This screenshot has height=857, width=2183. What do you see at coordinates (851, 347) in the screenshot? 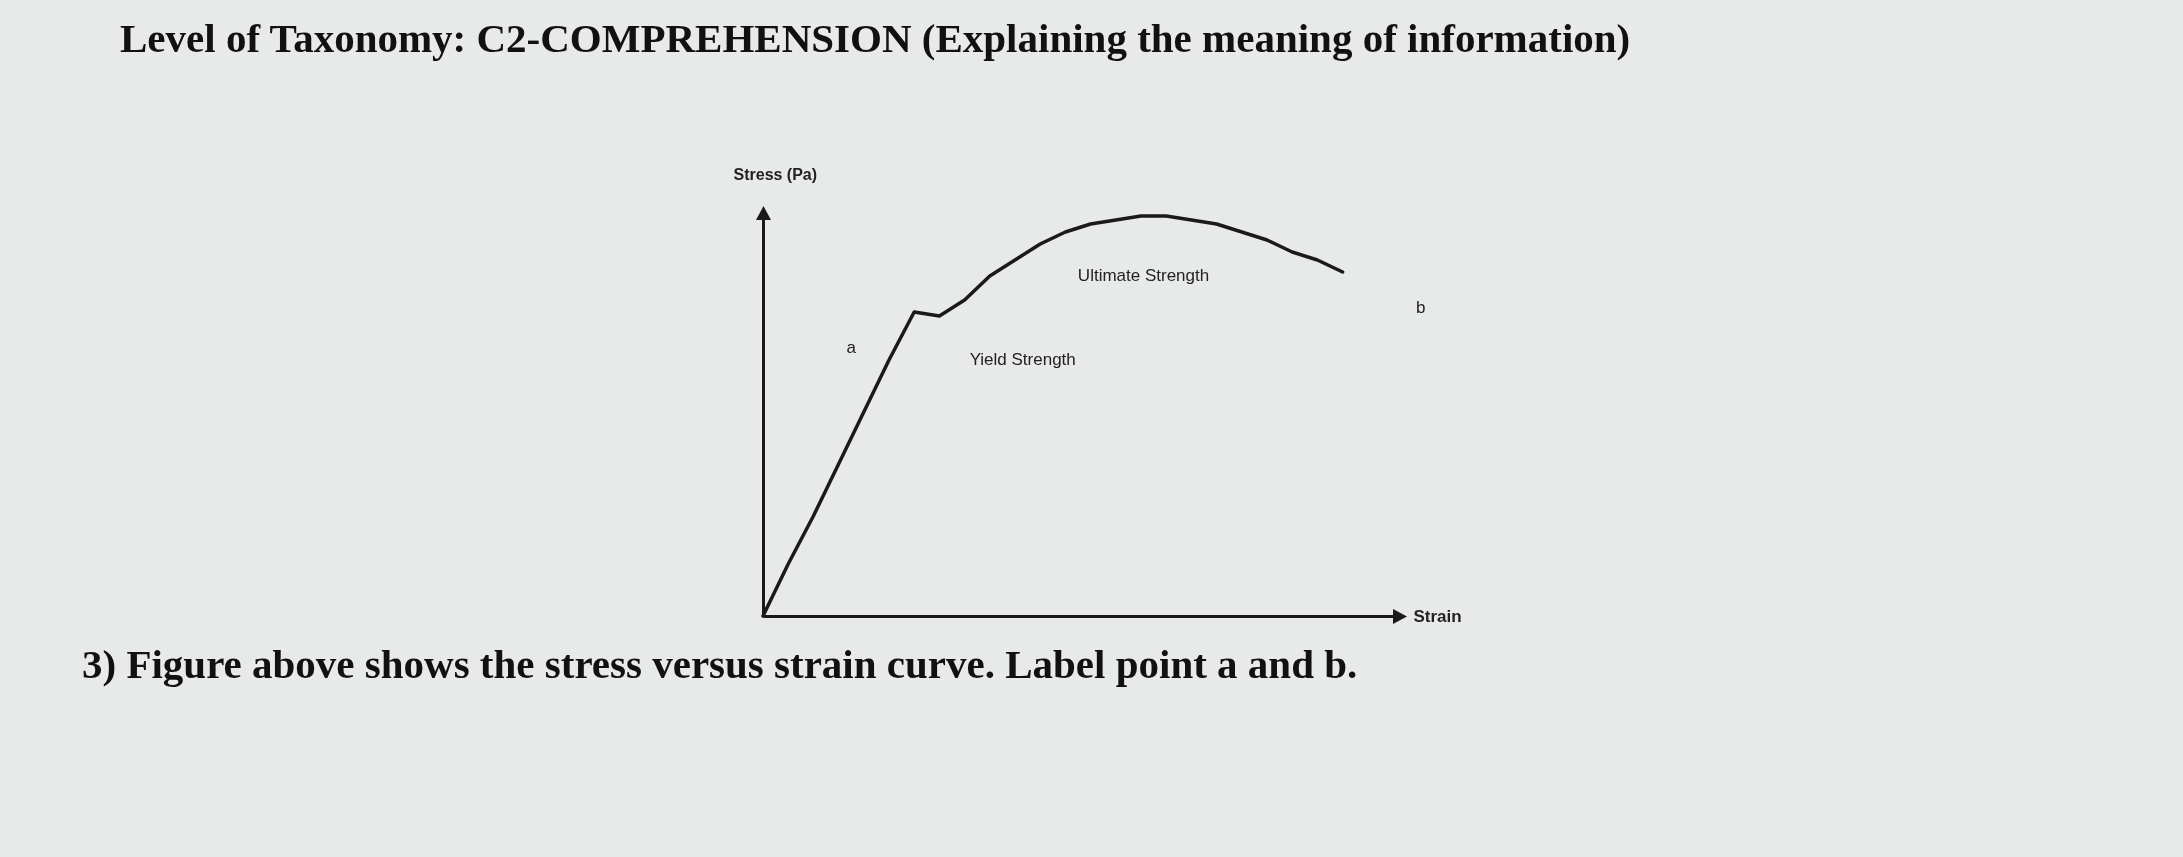
I see `annotation: a` at bounding box center [851, 347].